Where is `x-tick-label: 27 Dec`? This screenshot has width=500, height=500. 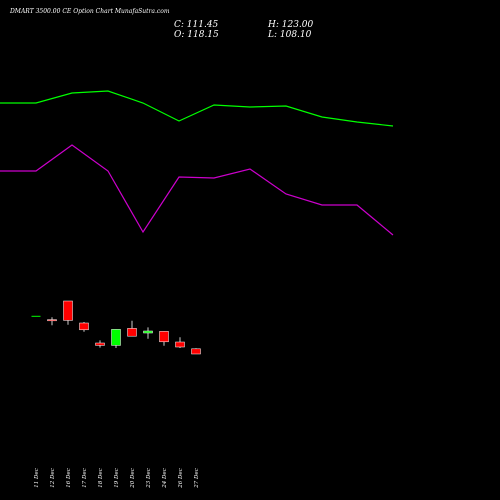 x-tick-label: 27 Dec is located at coordinates (197, 478).